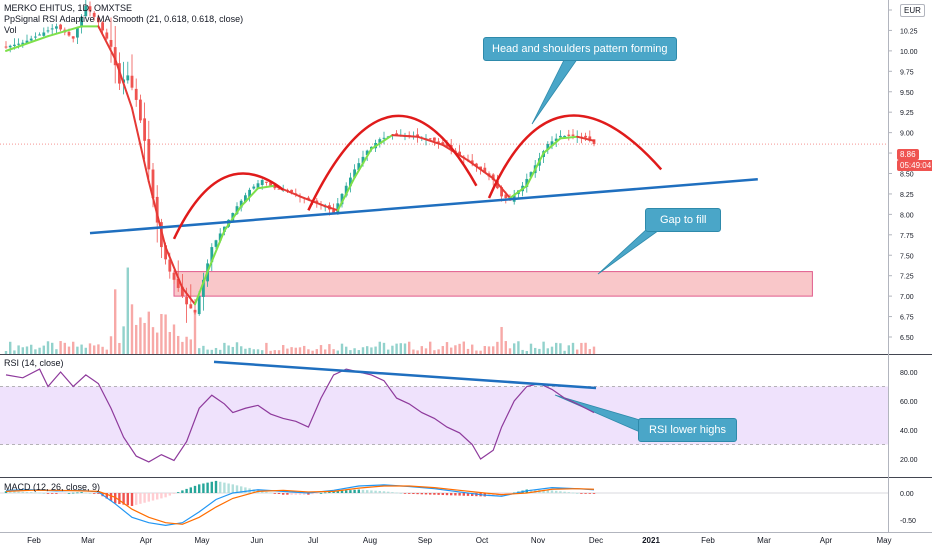 The width and height of the screenshot is (932, 555). Describe the element at coordinates (68, 8) in the screenshot. I see `symbol-title: MERKO EHITUS, 1D, OMXTSE` at that location.